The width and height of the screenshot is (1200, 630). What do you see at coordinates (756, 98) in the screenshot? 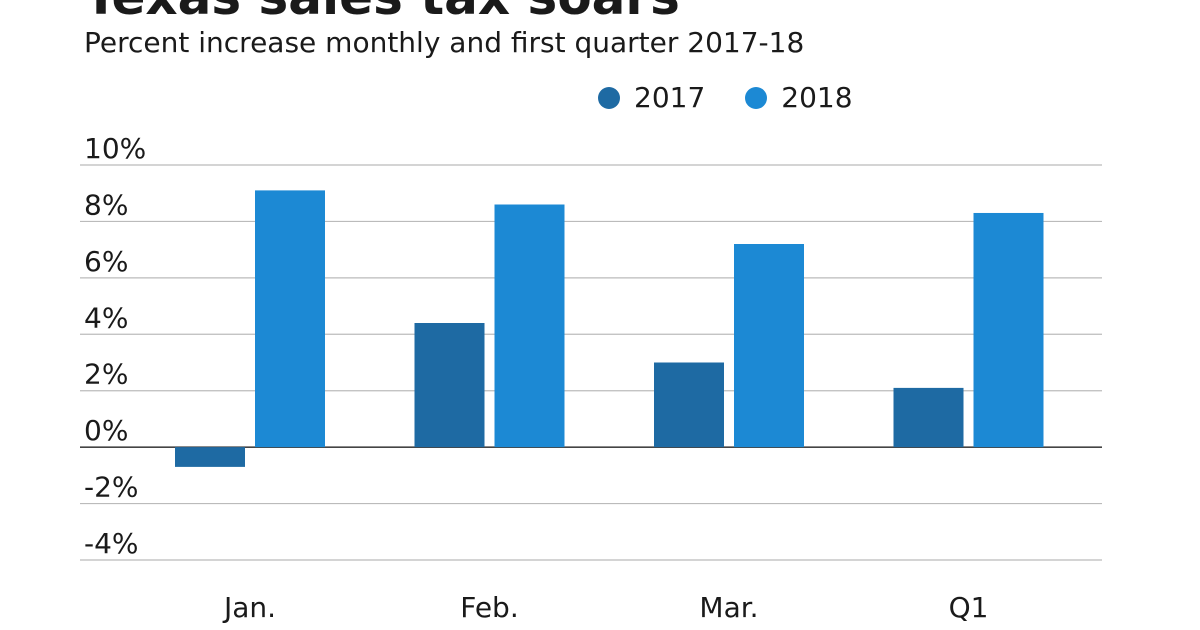
I see `legend-swatch-2018` at bounding box center [756, 98].